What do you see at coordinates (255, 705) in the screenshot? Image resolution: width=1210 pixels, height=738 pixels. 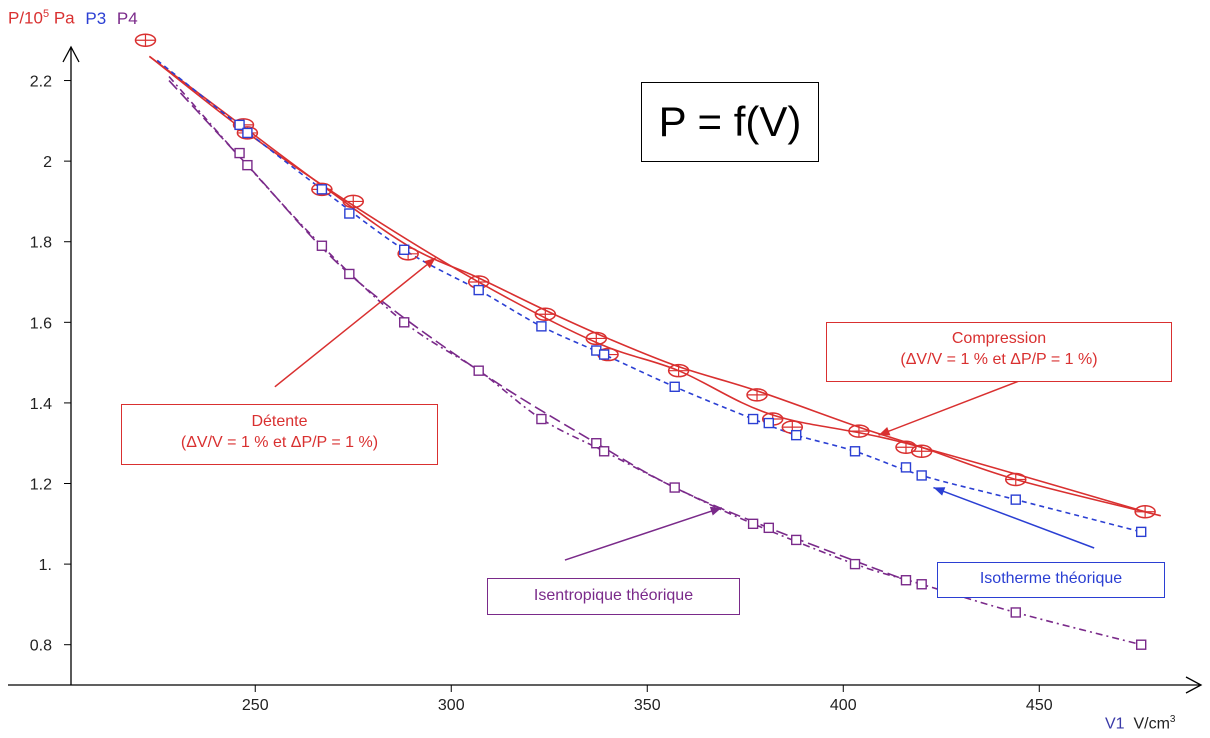 I see `x-tick-label: 250` at bounding box center [255, 705].